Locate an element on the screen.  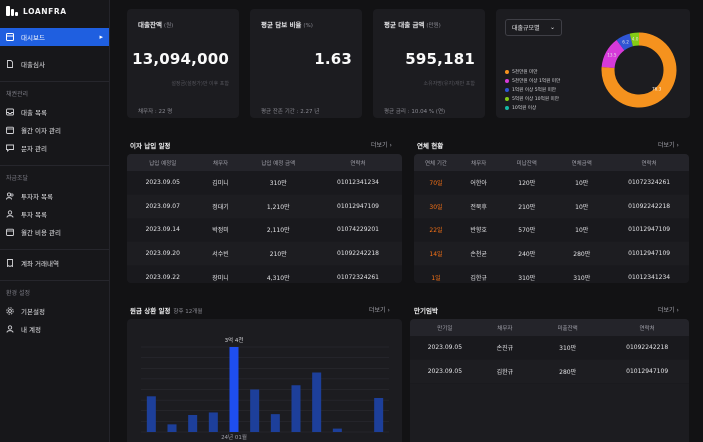
table-row: 2023.09.05 김한규 280만 01012947109 is located at coordinates (549, 371).